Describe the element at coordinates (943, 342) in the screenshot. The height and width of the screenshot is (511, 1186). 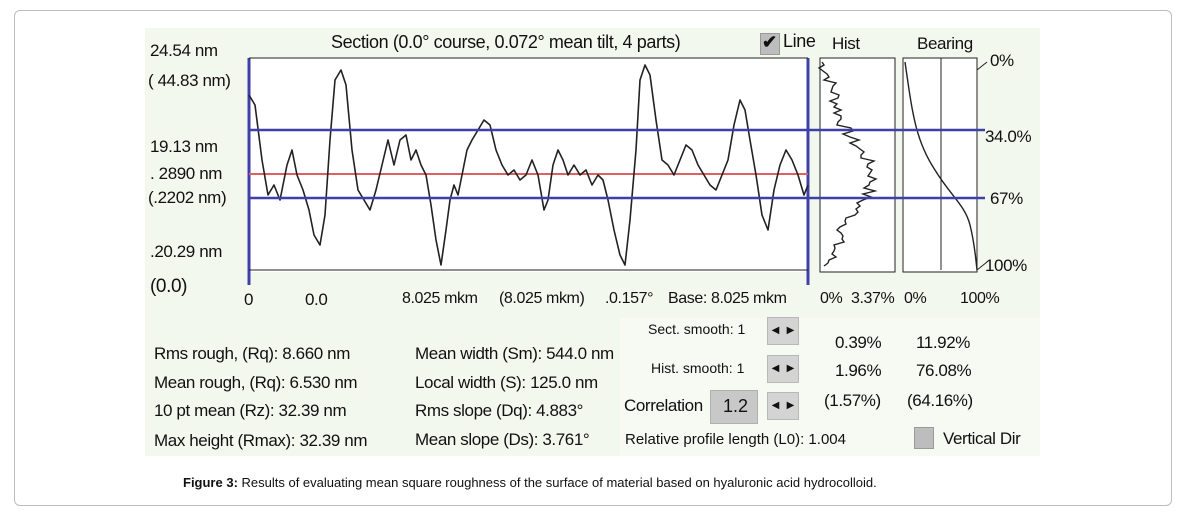
I see `value-c2-r1: 11.92%` at that location.